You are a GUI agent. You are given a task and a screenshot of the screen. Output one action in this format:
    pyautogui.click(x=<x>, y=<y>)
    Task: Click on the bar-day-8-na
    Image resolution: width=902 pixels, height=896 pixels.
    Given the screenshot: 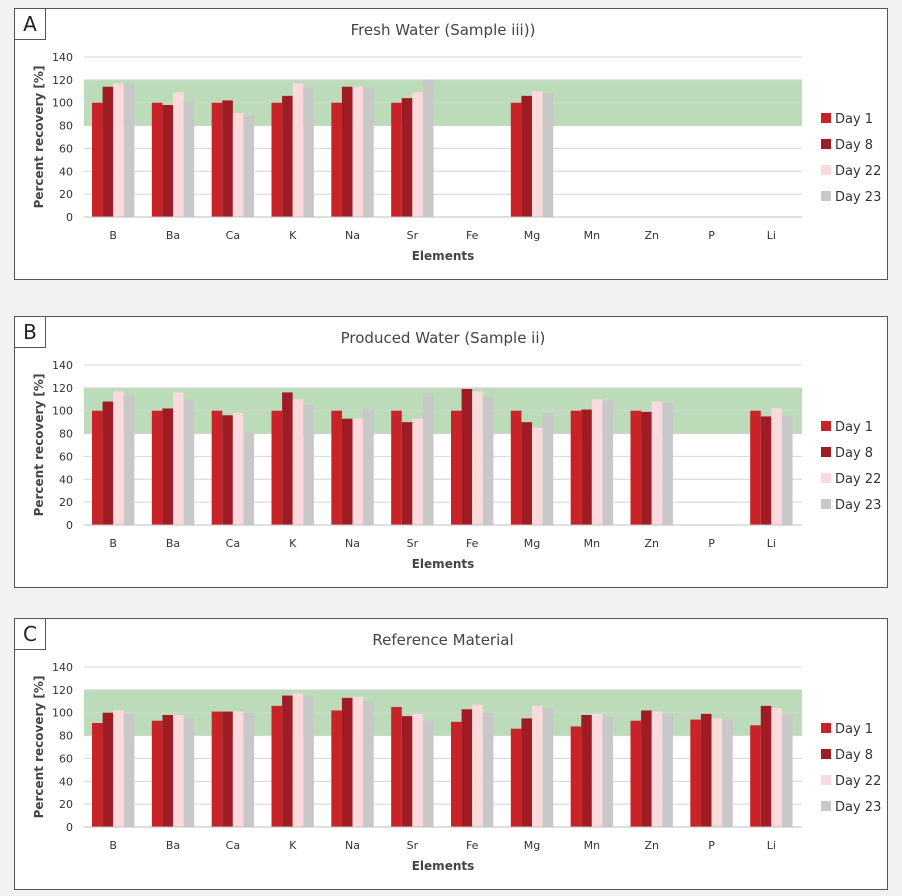 What is the action you would take?
    pyautogui.click(x=347, y=762)
    